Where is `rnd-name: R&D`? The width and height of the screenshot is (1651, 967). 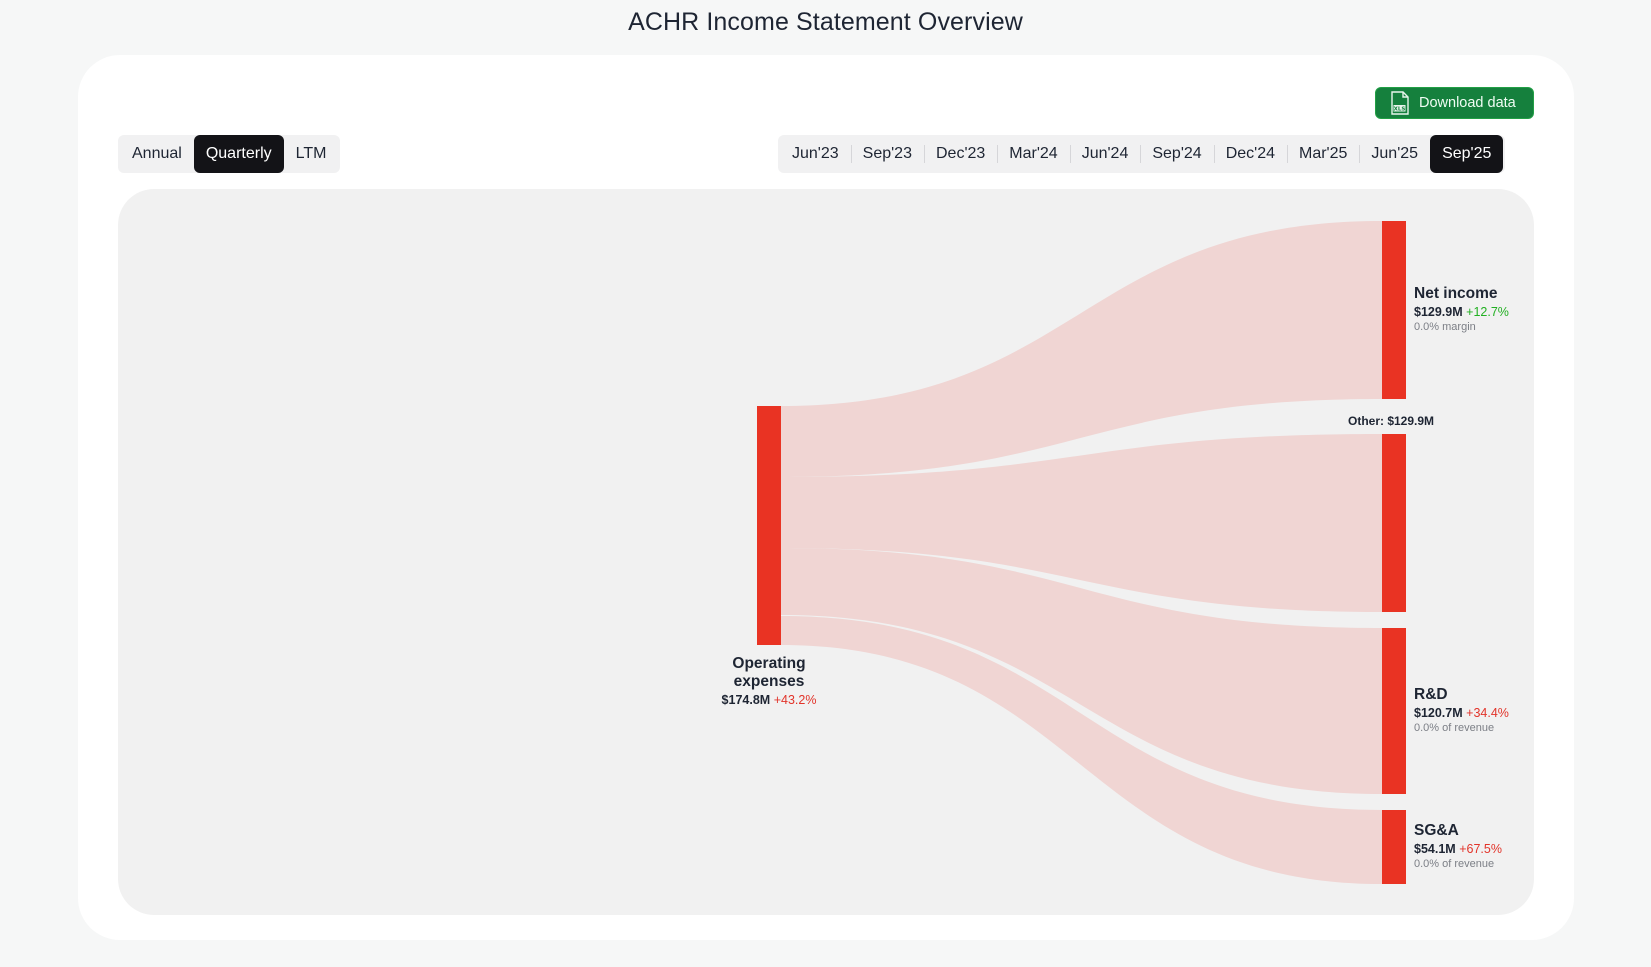
rnd-name: R&D is located at coordinates (1431, 694).